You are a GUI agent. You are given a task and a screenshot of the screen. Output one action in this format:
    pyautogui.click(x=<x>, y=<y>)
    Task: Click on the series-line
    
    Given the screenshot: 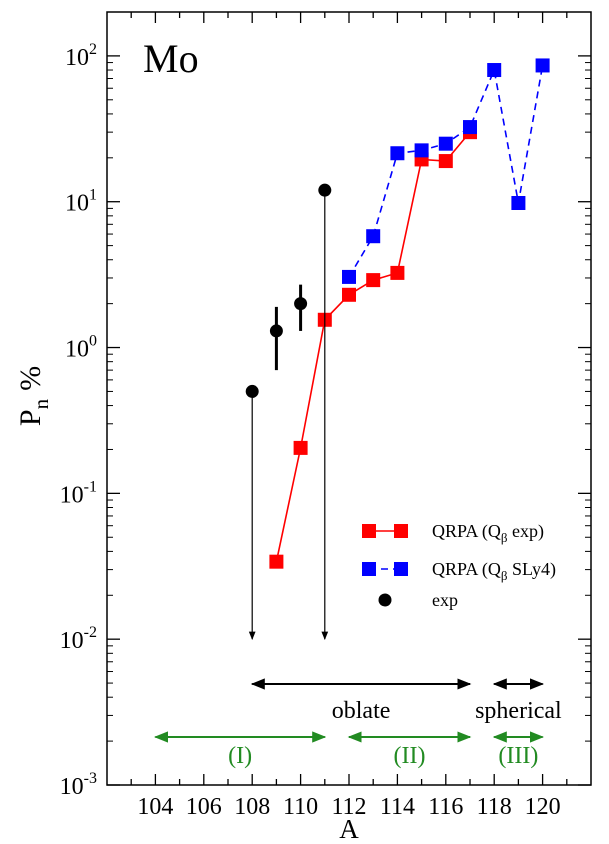 What is the action you would take?
    pyautogui.click(x=446, y=171)
    